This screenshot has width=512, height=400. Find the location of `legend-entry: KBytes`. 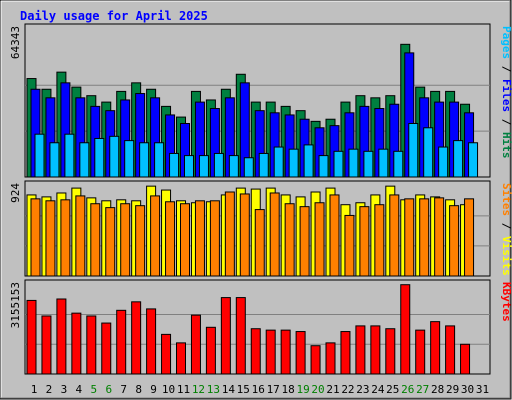

legend-entry: KBytes is located at coordinates (506, 302).